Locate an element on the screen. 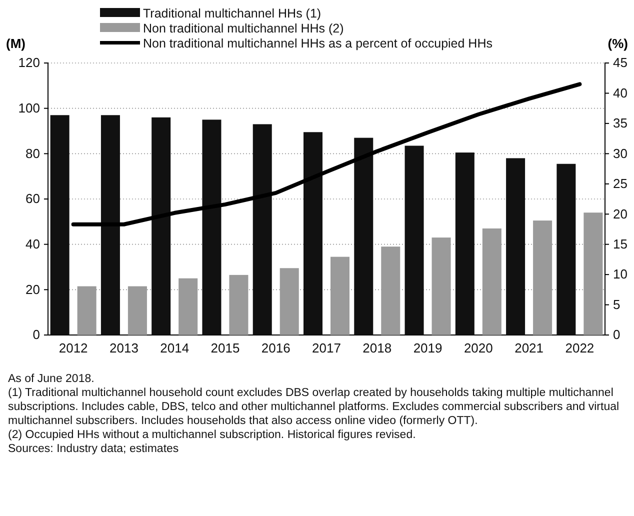 This screenshot has height=516, width=634. y-axis-title: (M) is located at coordinates (16, 43).